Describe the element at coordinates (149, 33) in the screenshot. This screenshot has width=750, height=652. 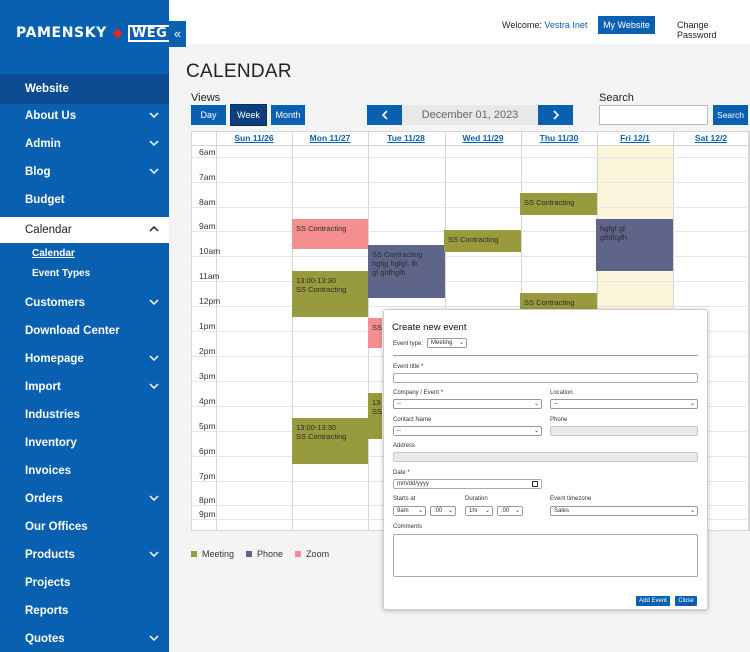
I see `logo-partner: WEG` at that location.